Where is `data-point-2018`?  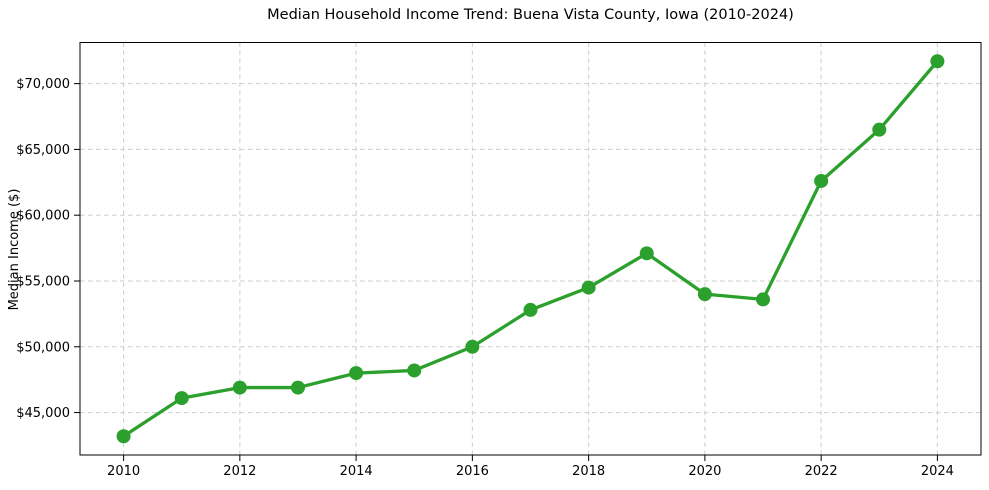
data-point-2018 is located at coordinates (588, 287).